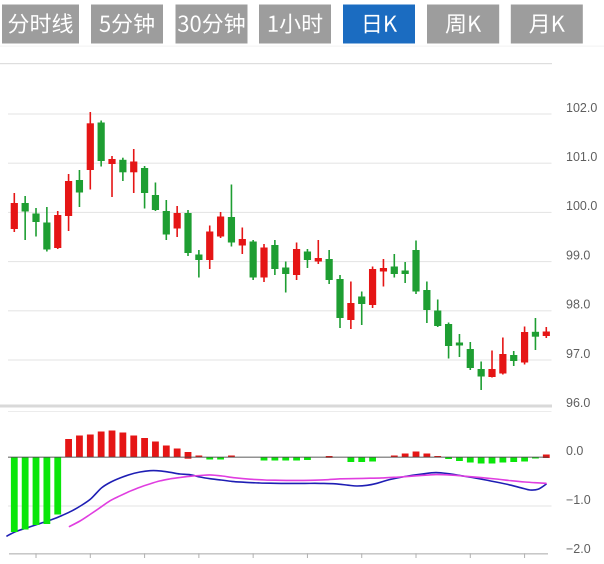  What do you see at coordinates (578, 255) in the screenshot?
I see `svg-text: 99.0` at bounding box center [578, 255].